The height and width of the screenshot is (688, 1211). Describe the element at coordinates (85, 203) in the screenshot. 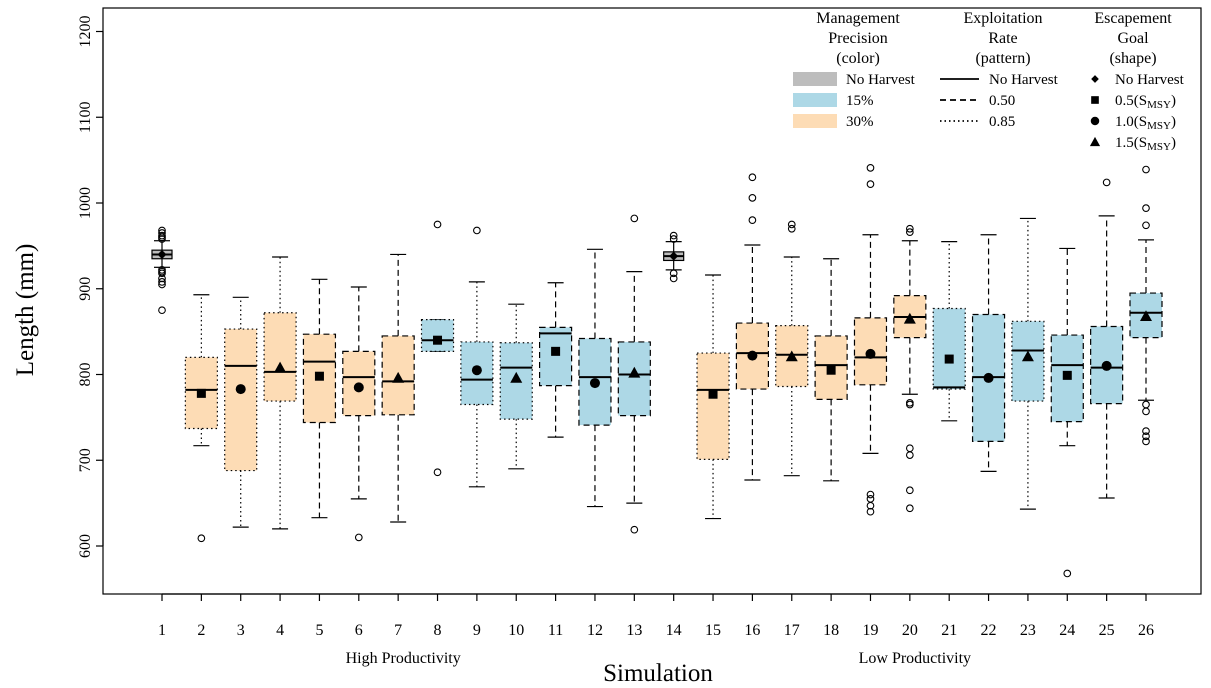

I see `y-tick-label: 1000` at that location.